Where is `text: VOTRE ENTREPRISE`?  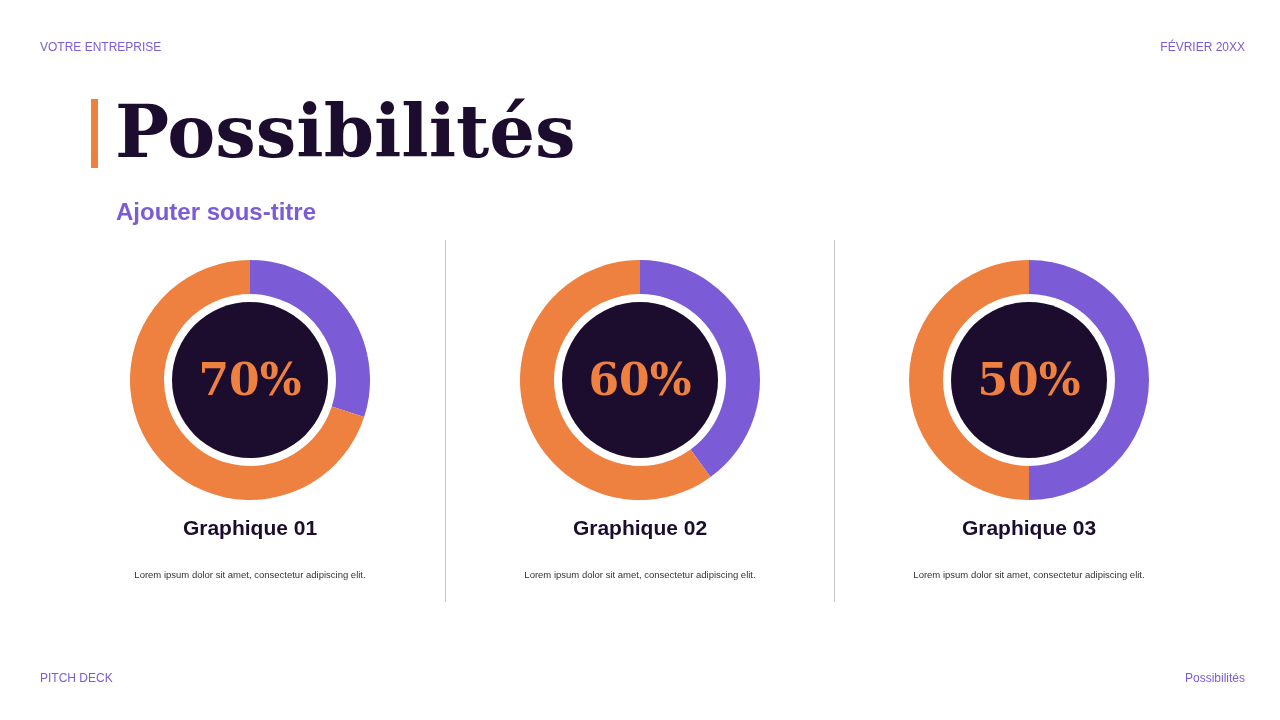
text: VOTRE ENTREPRISE is located at coordinates (101, 47).